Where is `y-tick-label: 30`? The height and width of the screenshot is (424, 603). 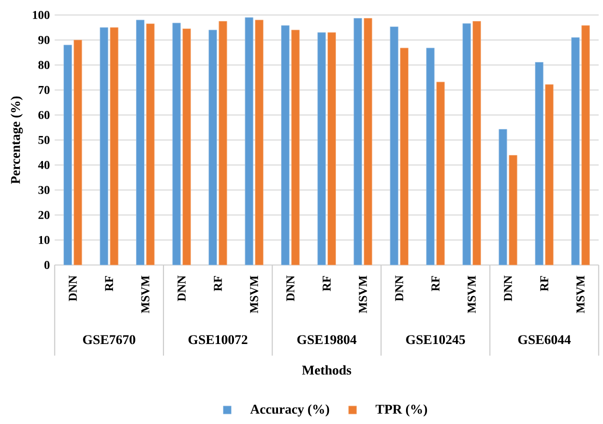
y-tick-label: 30 is located at coordinates (44, 190).